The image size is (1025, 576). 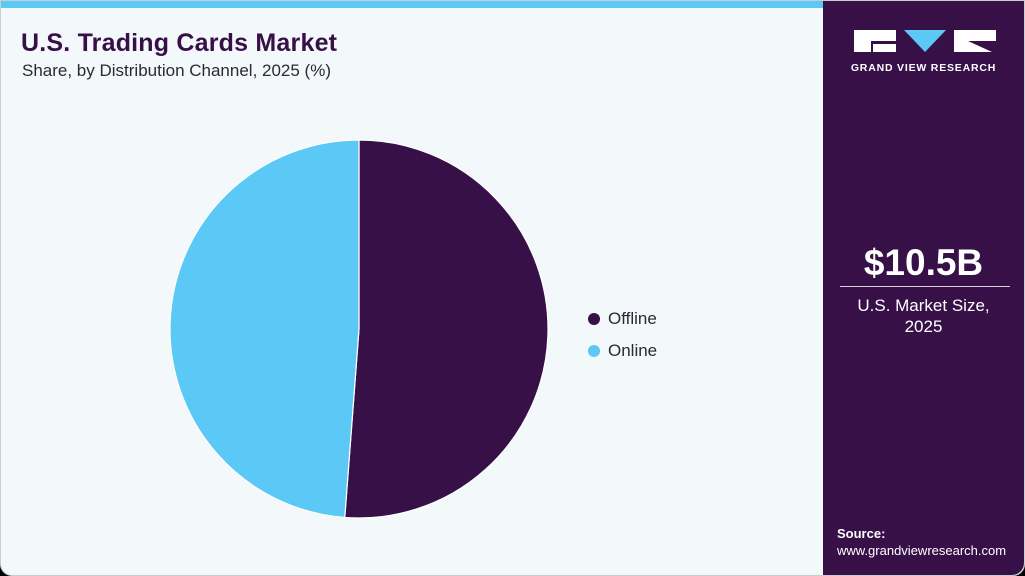 What do you see at coordinates (179, 43) in the screenshot?
I see `chart-title: U.S. Trading Cards Market` at bounding box center [179, 43].